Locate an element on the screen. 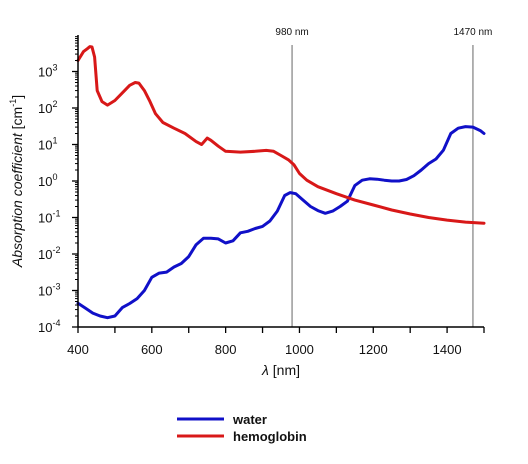  y-axis-title-unit-close: ] is located at coordinates (17, 97).